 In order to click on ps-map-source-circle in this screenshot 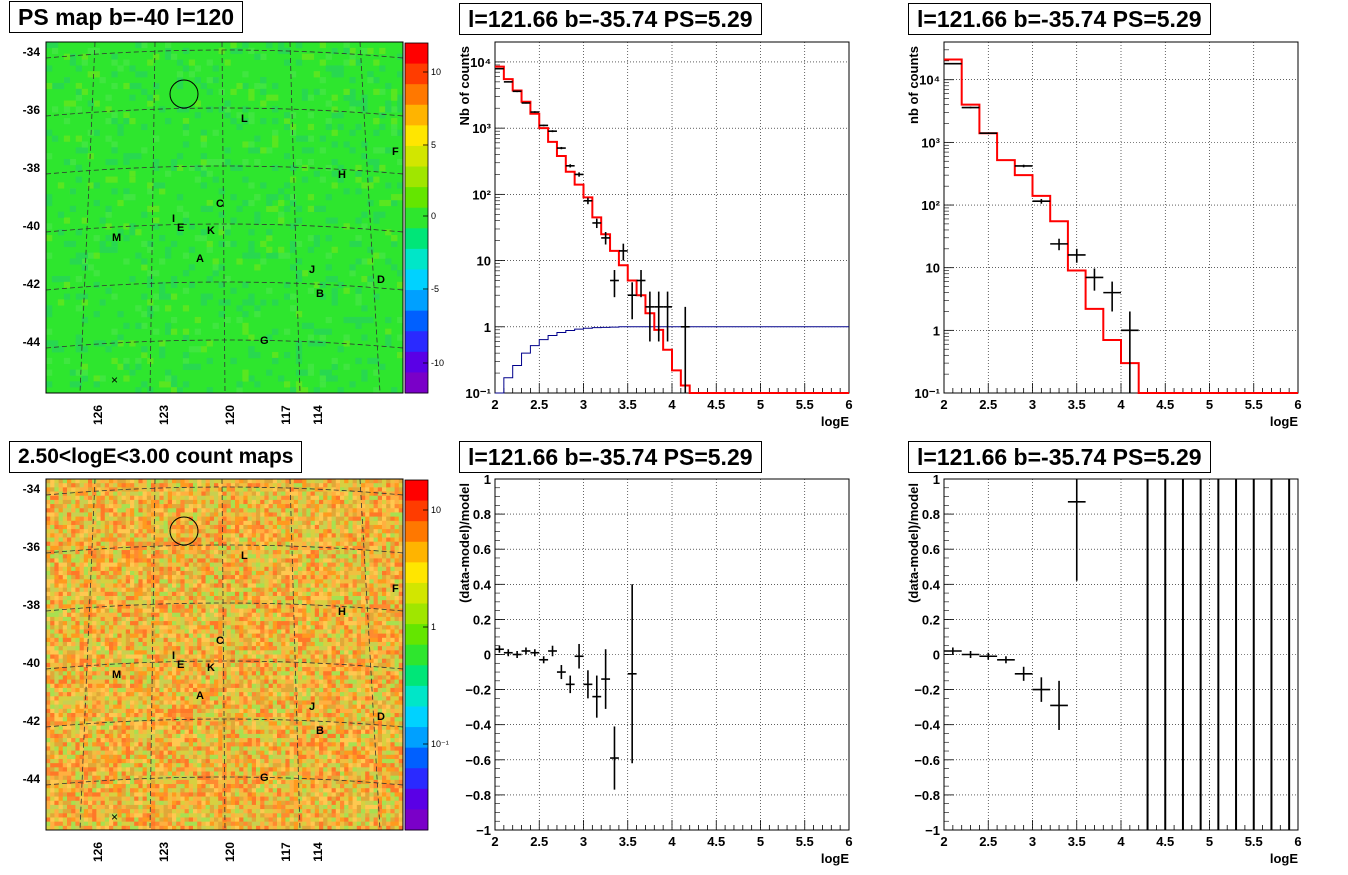, I will do `click(184, 94)`.